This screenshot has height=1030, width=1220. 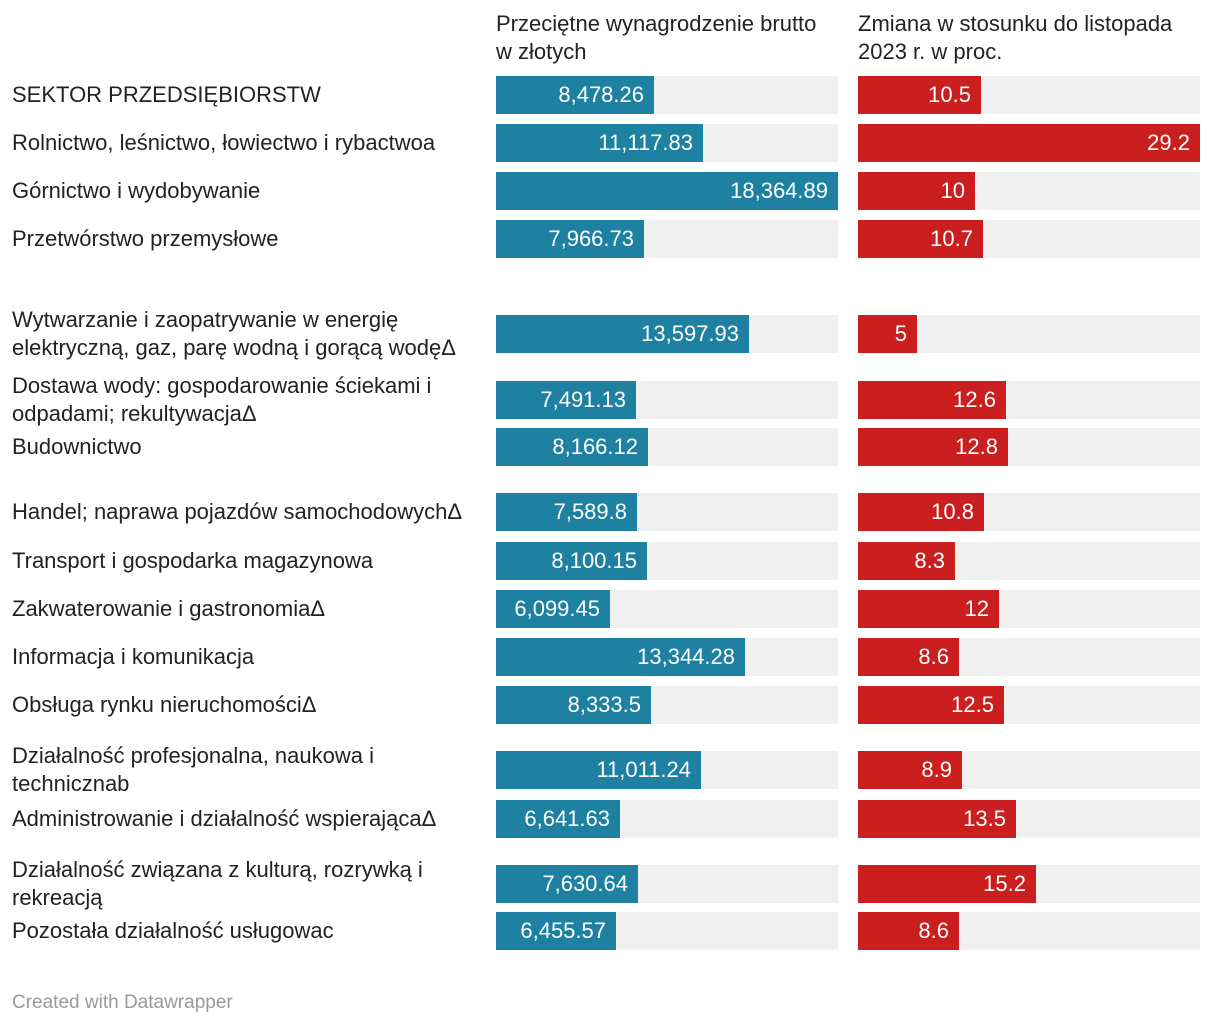 I want to click on change-bar-track: 29.2, so click(x=1029, y=143).